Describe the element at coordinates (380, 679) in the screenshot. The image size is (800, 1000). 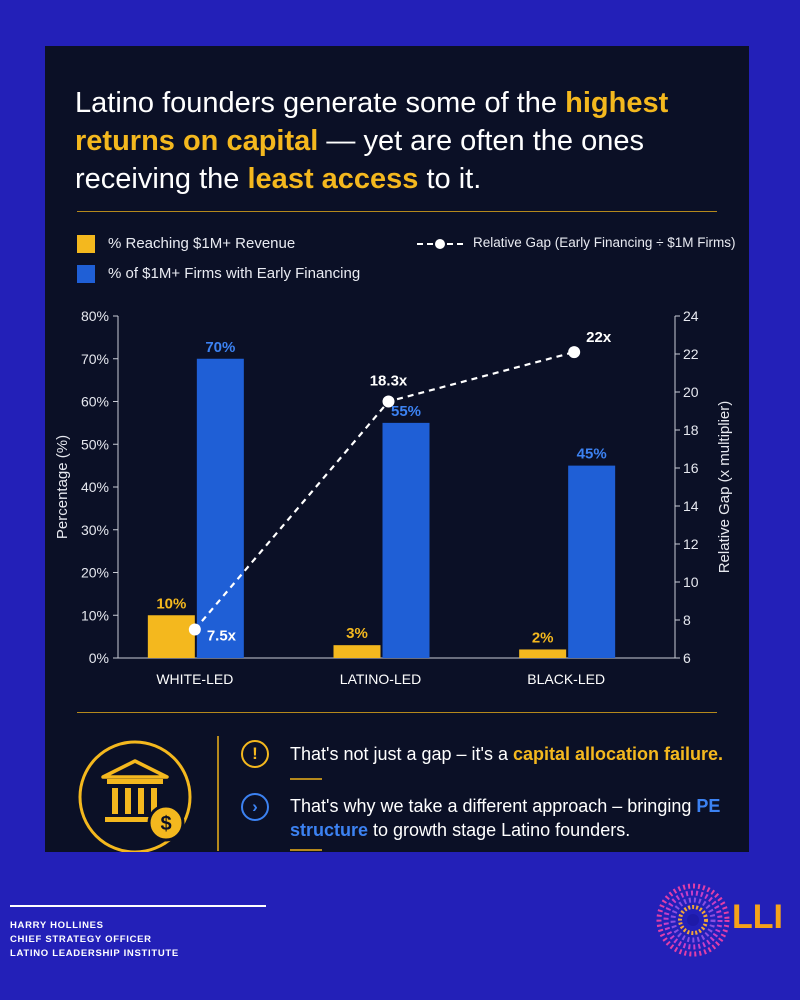
I see `category-label: LATINO-LED` at that location.